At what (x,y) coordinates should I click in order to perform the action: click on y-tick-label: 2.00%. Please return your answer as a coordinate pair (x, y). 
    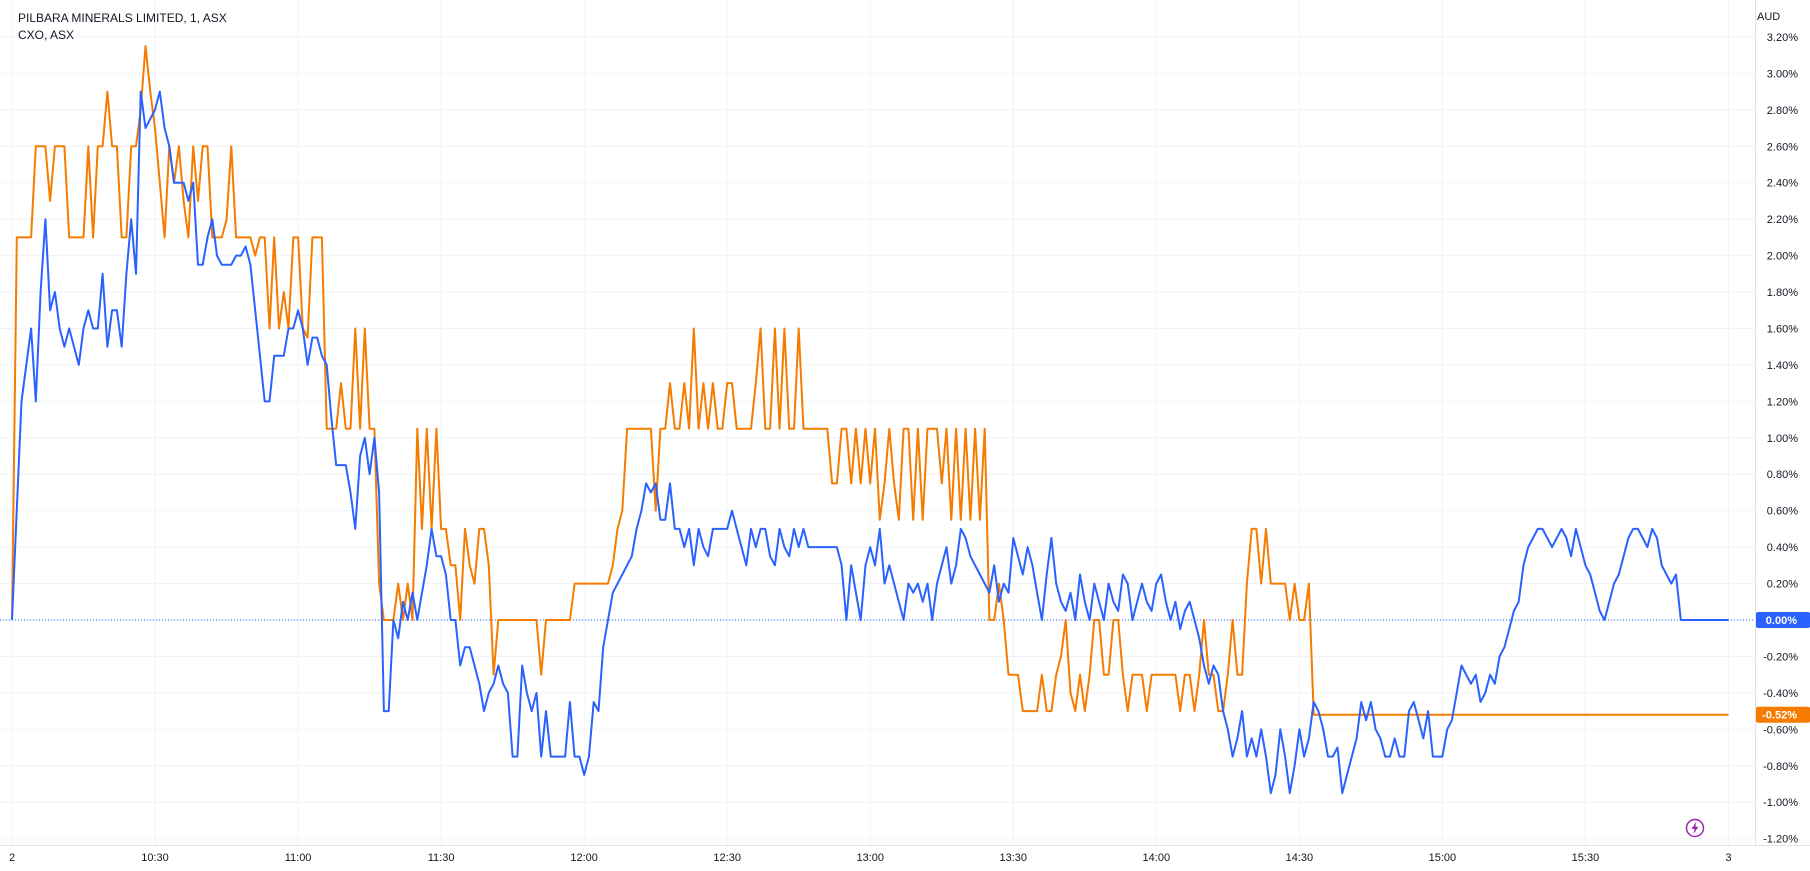
    Looking at the image, I should click on (1782, 257).